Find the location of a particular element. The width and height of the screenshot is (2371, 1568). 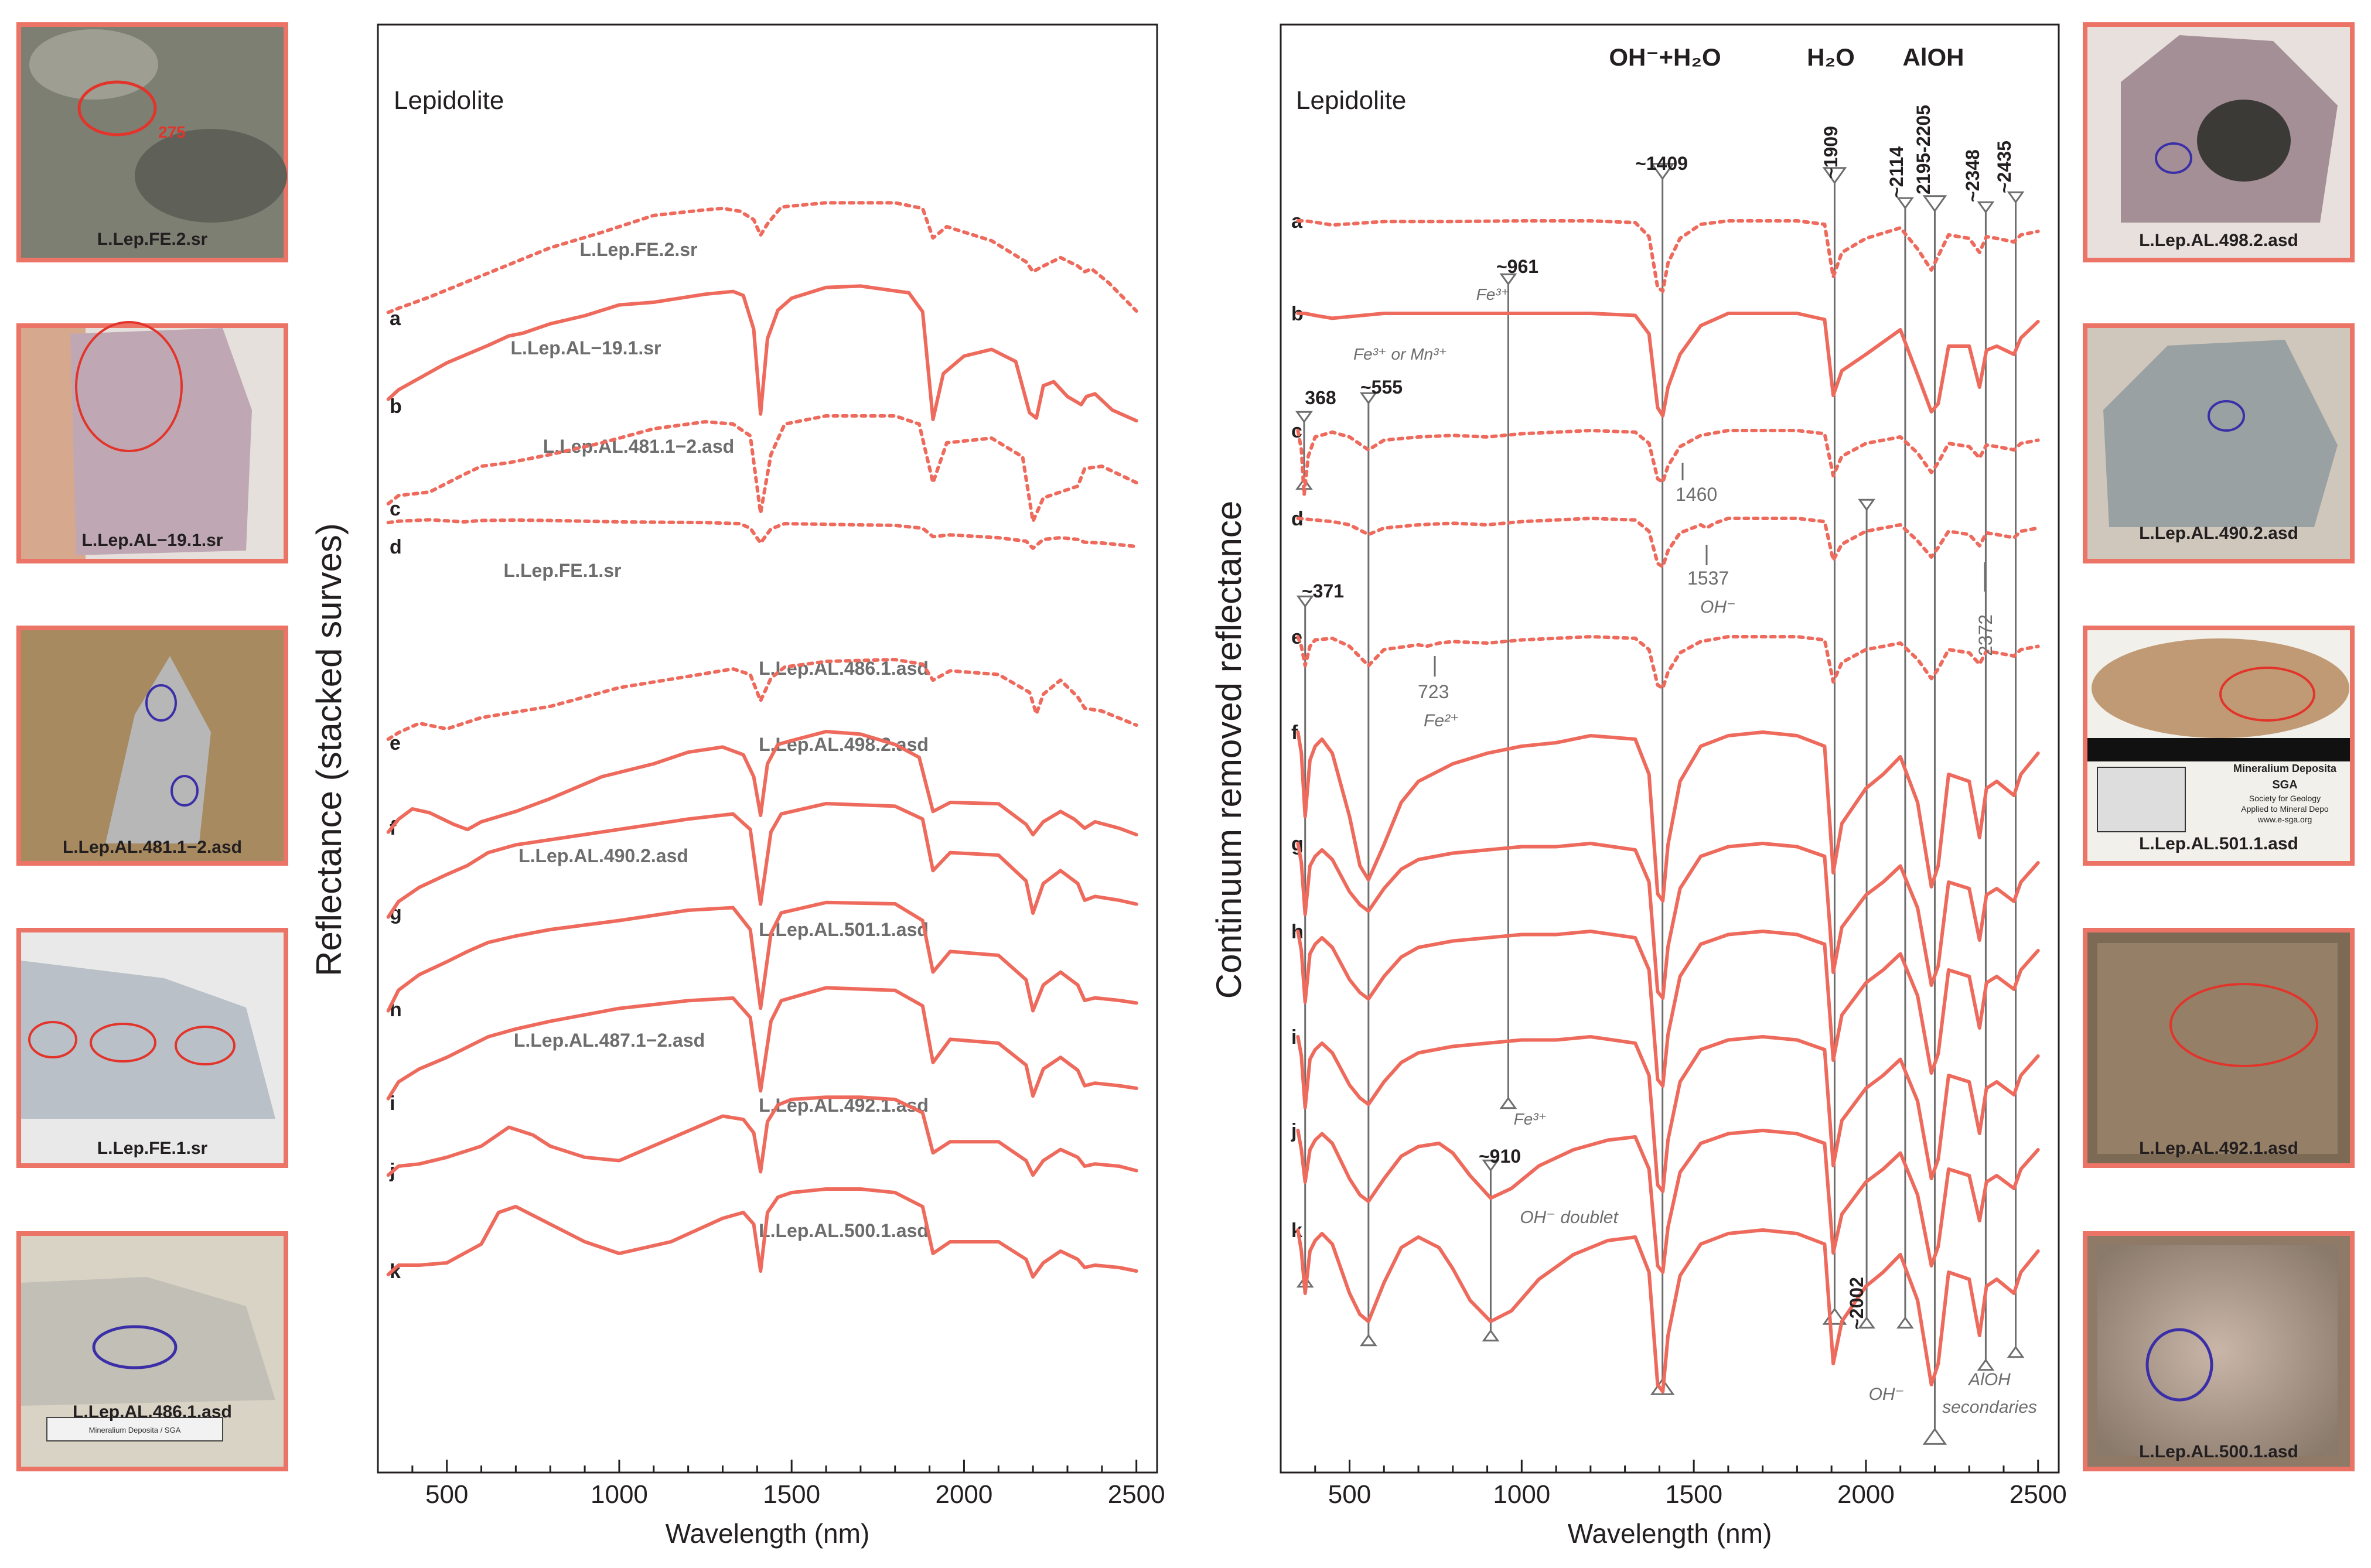

series-name-f: L.Lep.AL.498.2.asd is located at coordinates (844, 744).